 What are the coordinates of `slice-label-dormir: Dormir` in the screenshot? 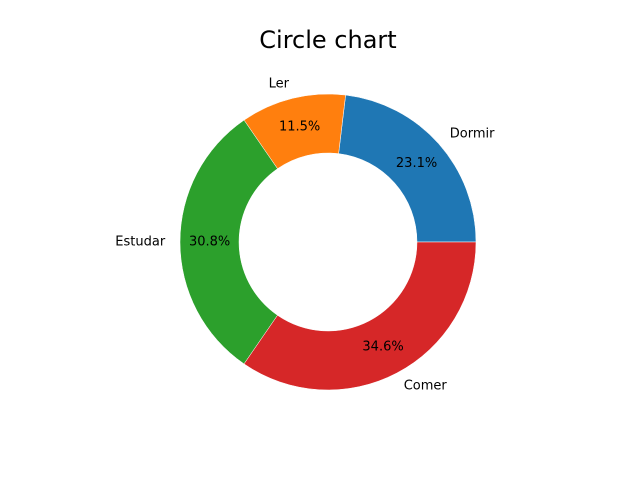 It's located at (472, 133).